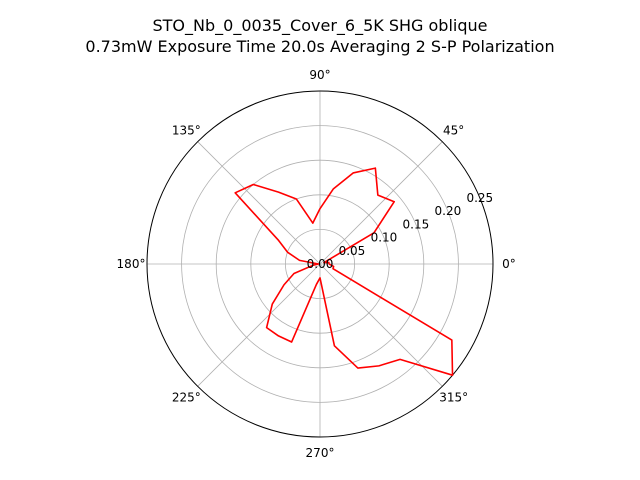 The image size is (640, 480). Describe the element at coordinates (384, 238) in the screenshot. I see `radial-tick-label: 0.10` at that location.